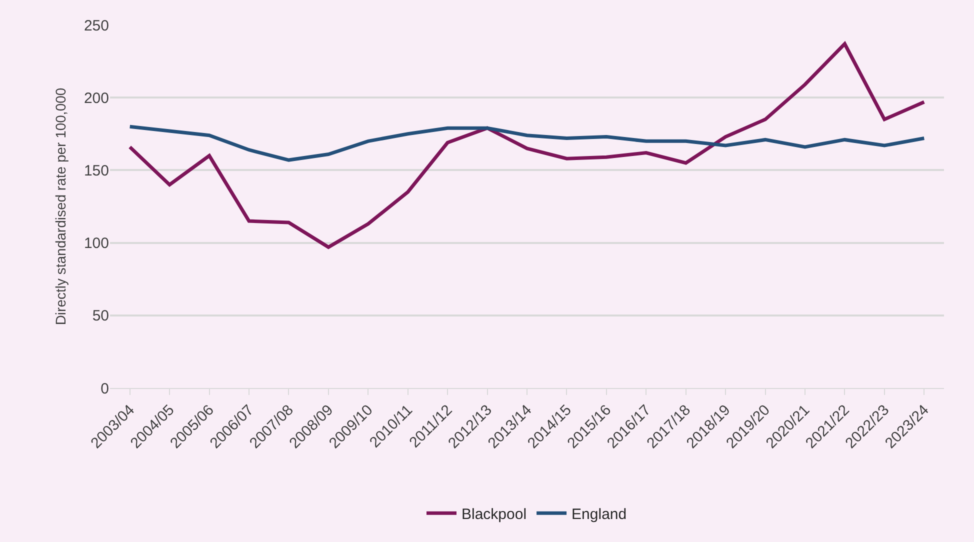  What do you see at coordinates (527, 143) in the screenshot?
I see `line-series` at bounding box center [527, 143].